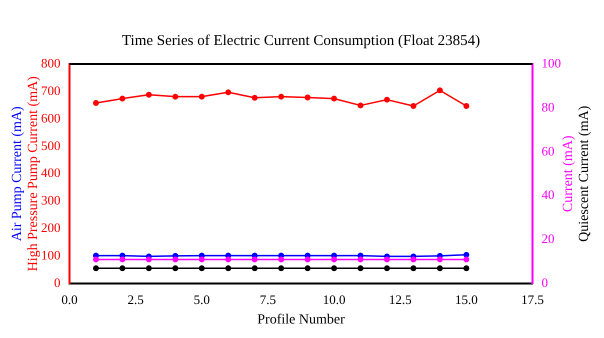  What do you see at coordinates (50, 228) in the screenshot?
I see `y-tick-label: 200` at bounding box center [50, 228].